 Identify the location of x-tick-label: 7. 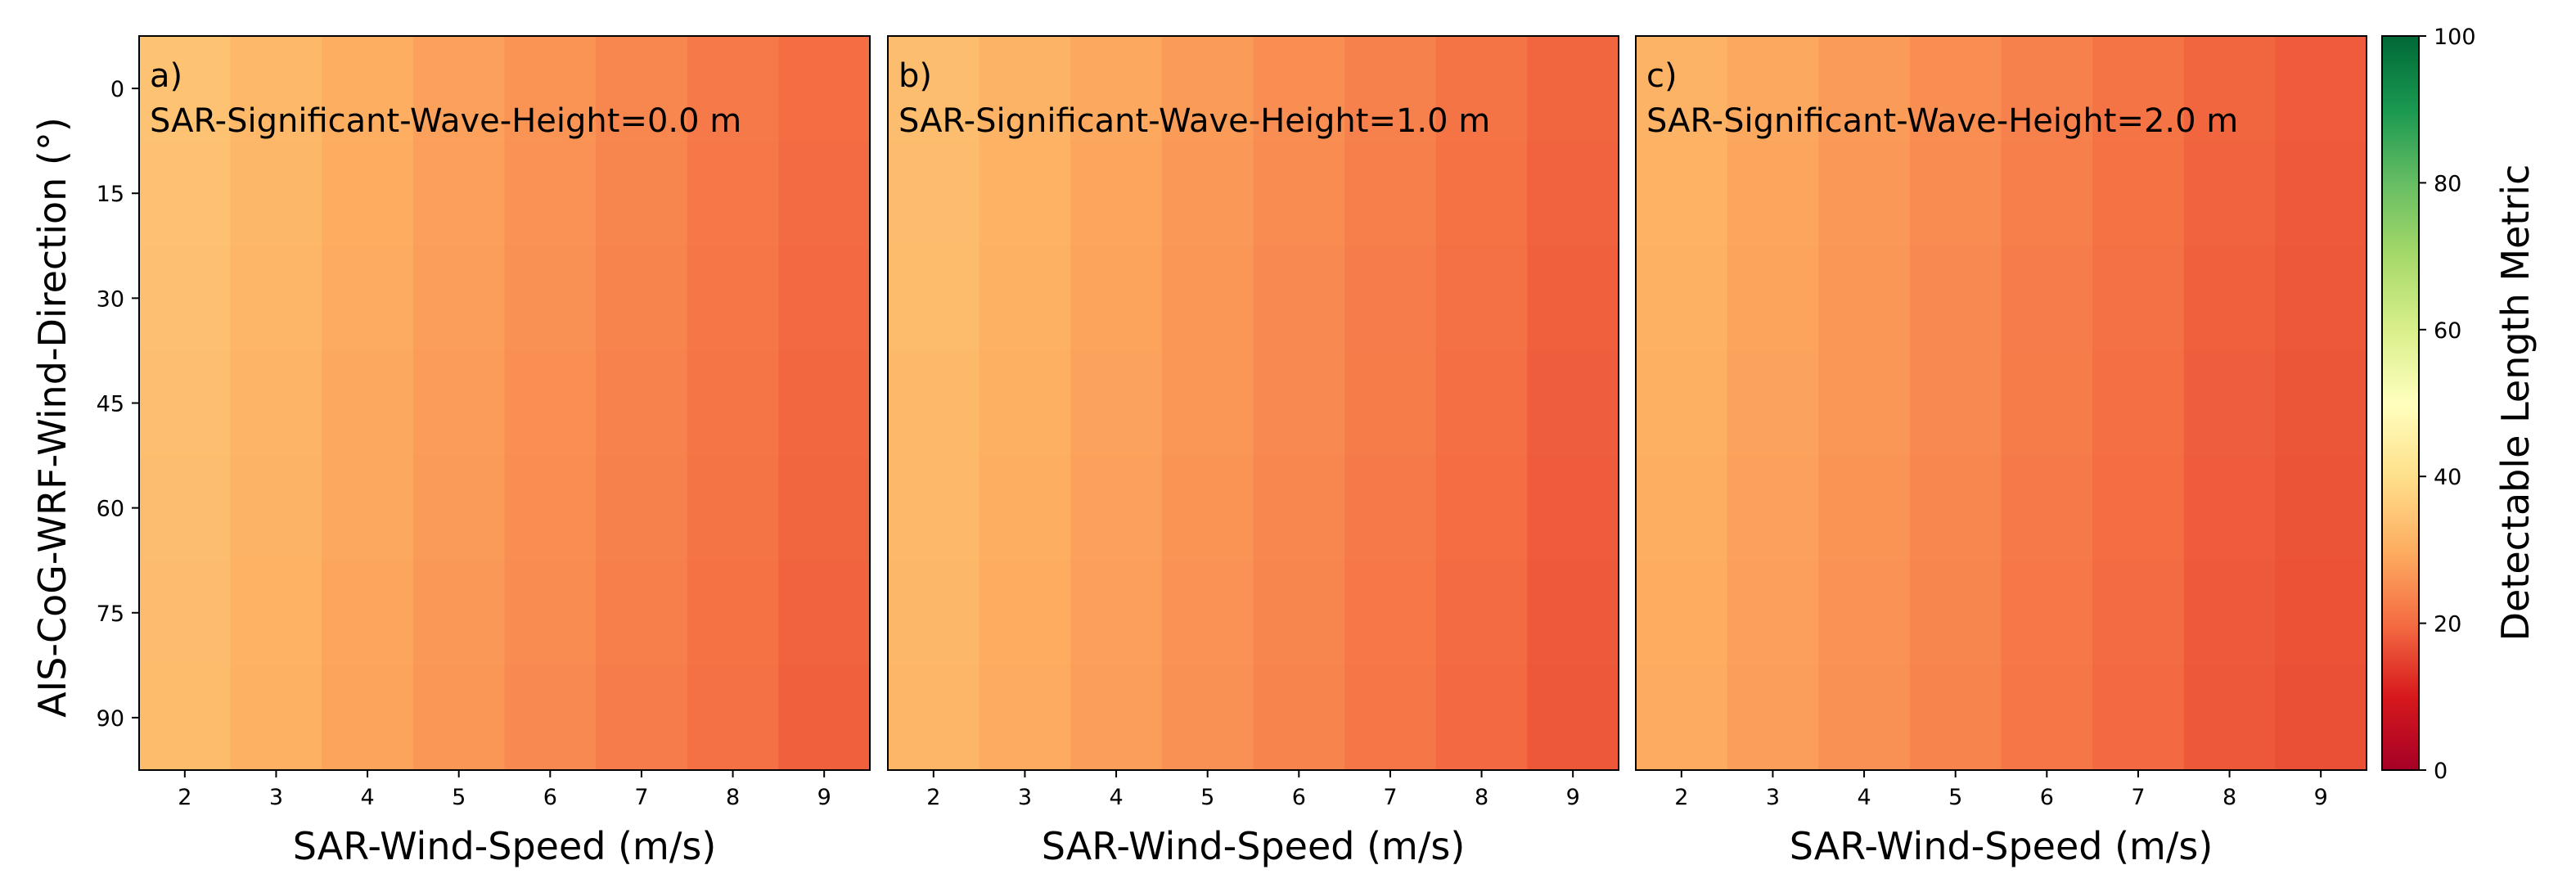
(641, 798).